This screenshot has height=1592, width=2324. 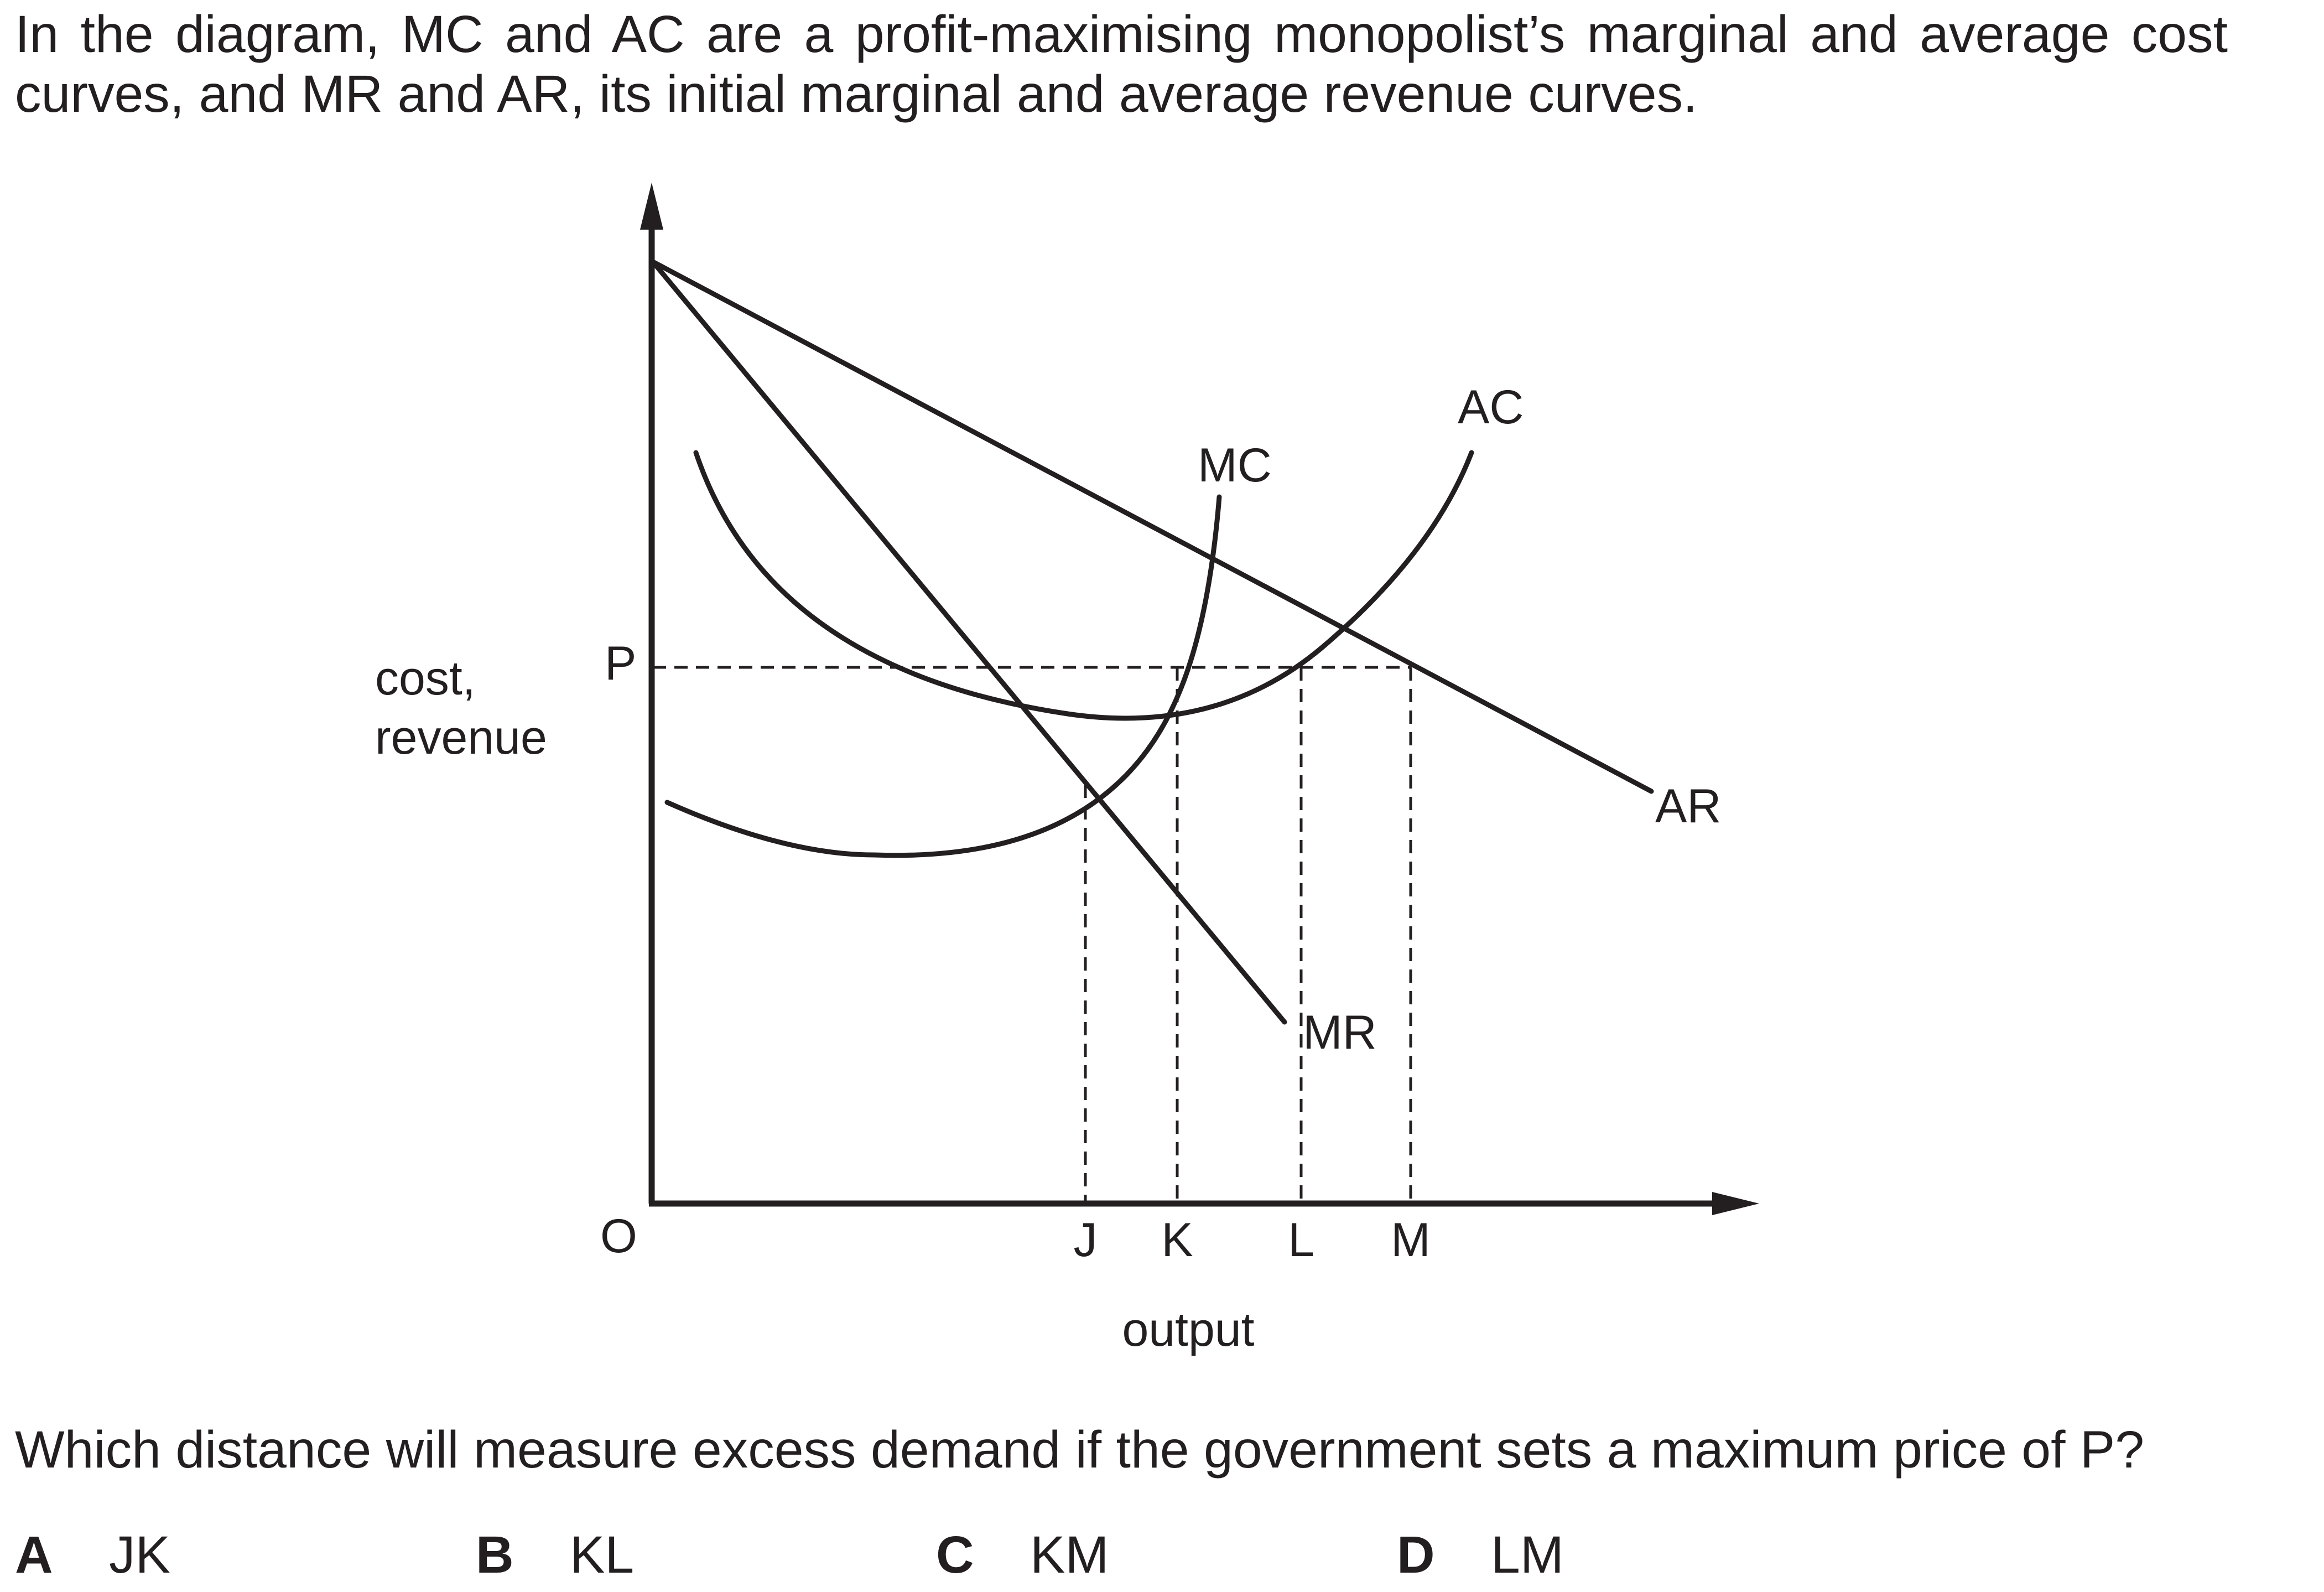 What do you see at coordinates (1086, 1240) in the screenshot?
I see `output-mark-j: J` at bounding box center [1086, 1240].